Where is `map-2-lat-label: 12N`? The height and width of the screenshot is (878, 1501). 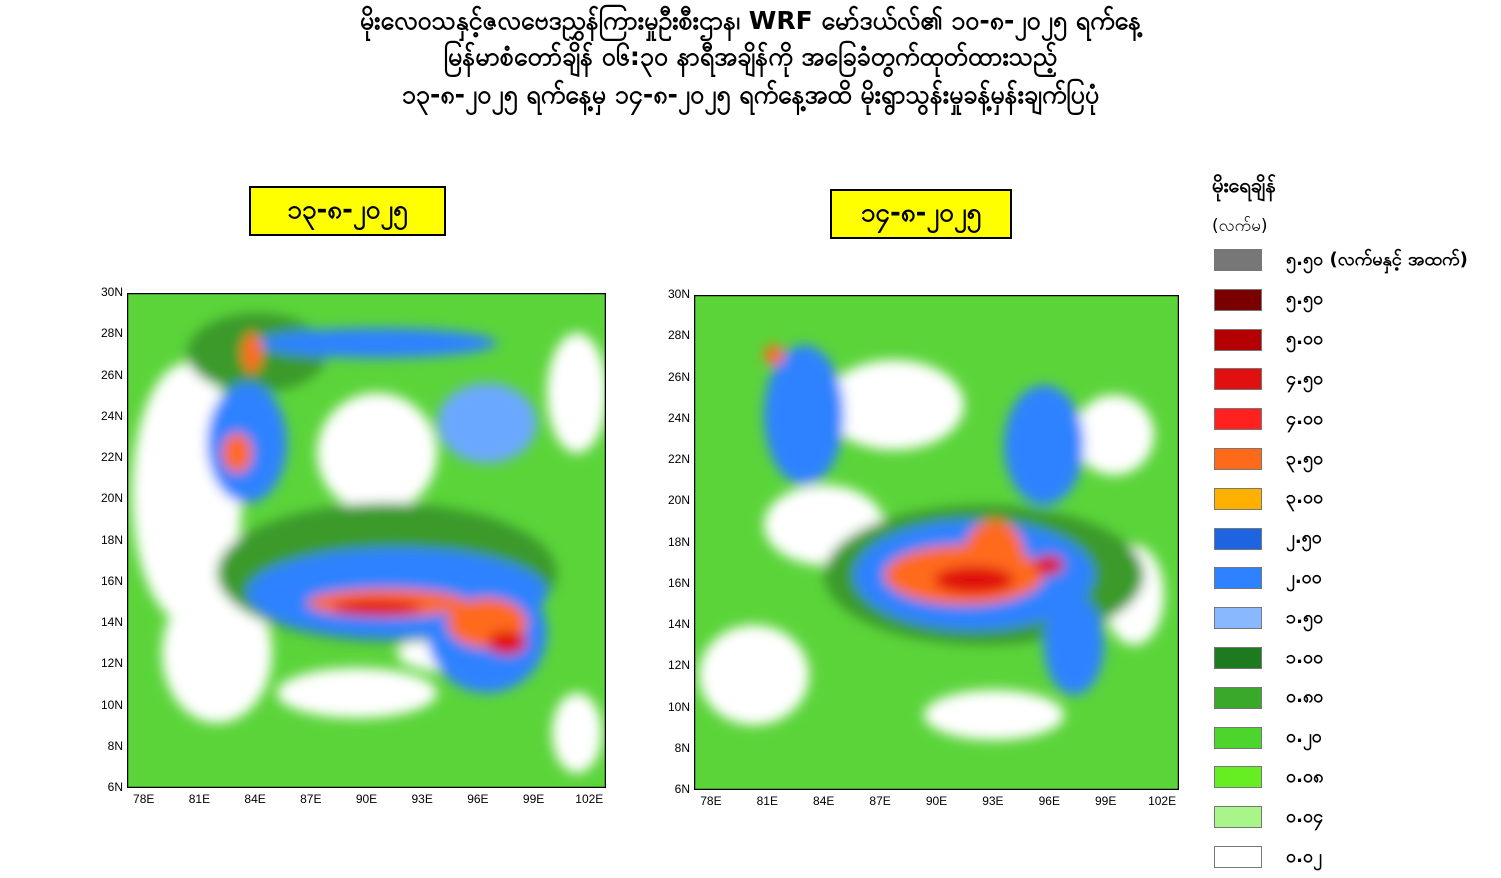
map-2-lat-label: 12N is located at coordinates (678, 665).